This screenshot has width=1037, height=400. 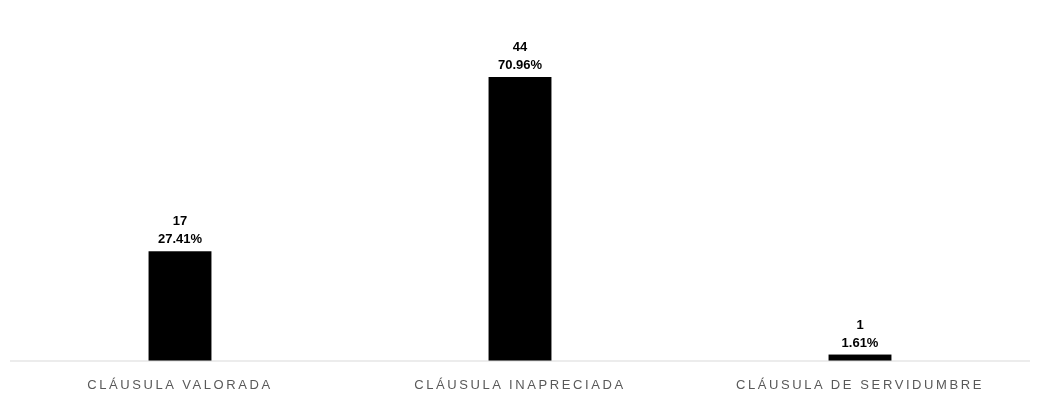 What do you see at coordinates (520, 55) in the screenshot?
I see `data-label: 44 70.96%` at bounding box center [520, 55].